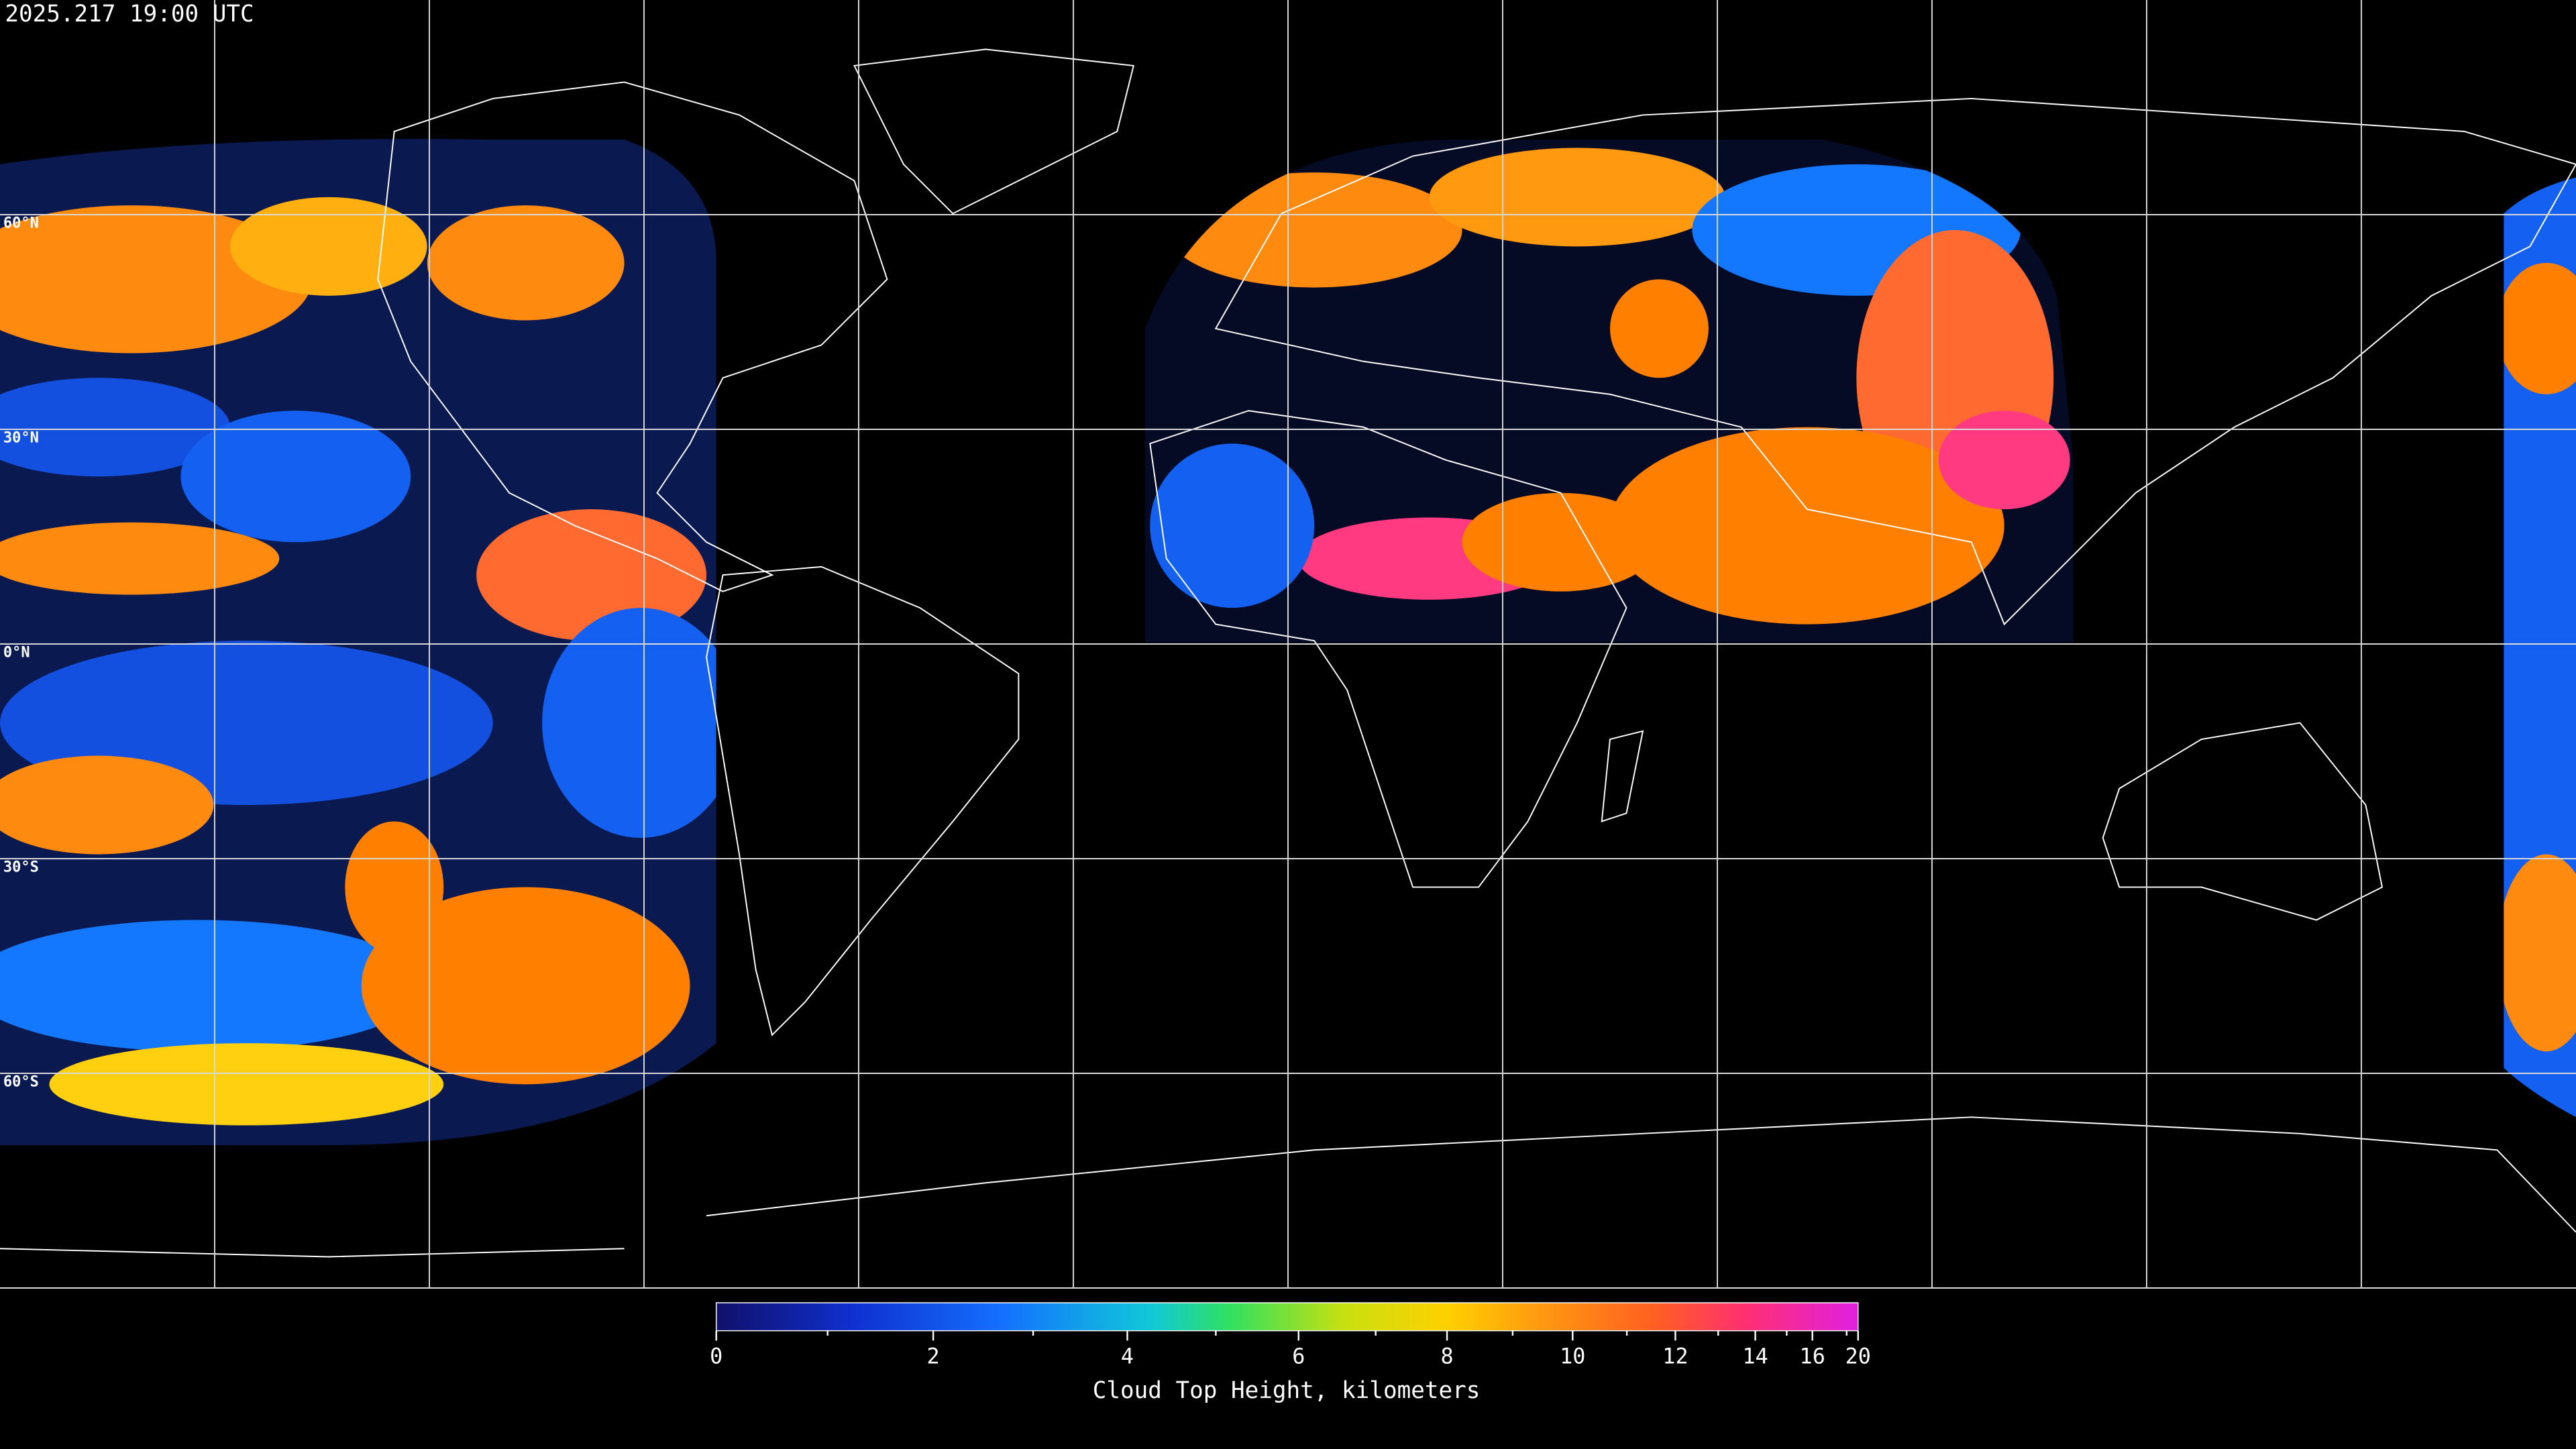  I want to click on colorbar-label: Cloud Top Height, kilometers, so click(1287, 1390).